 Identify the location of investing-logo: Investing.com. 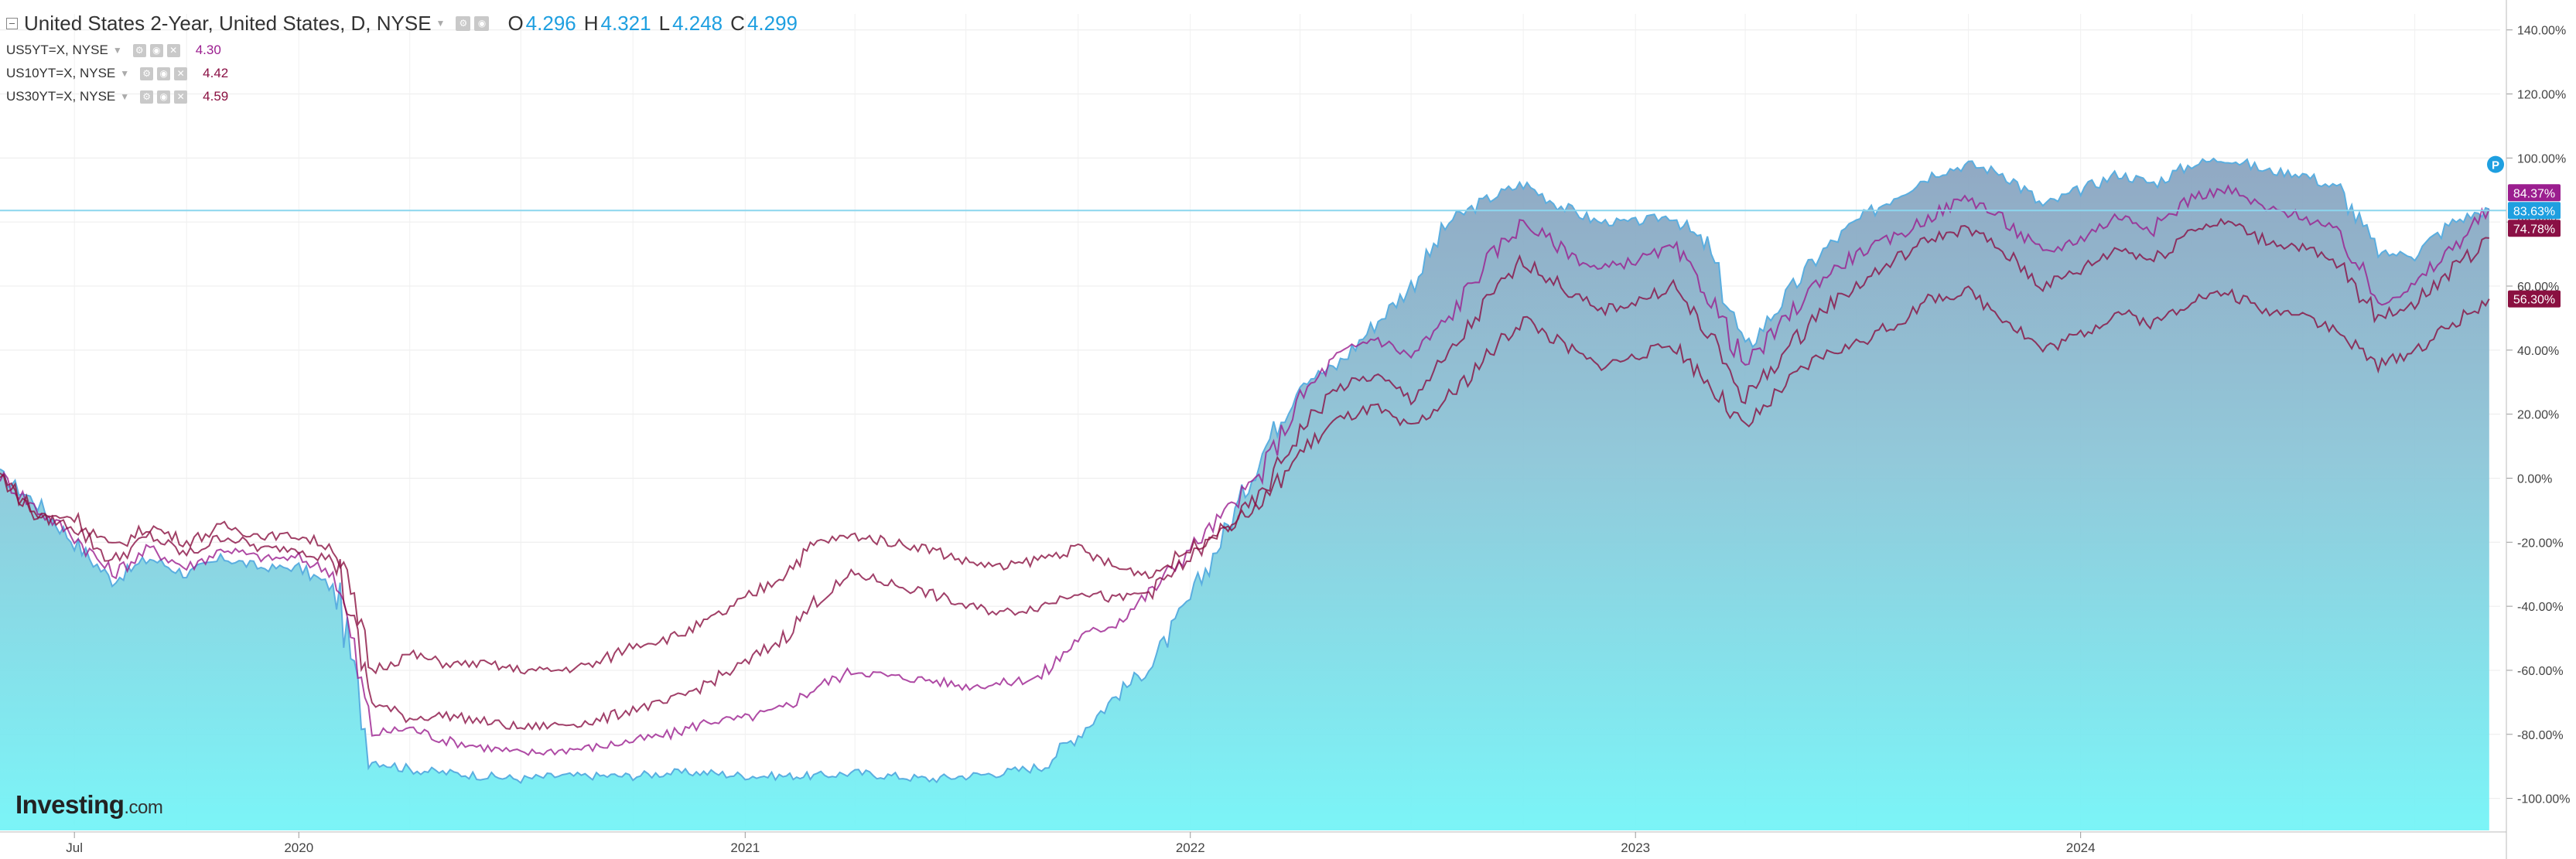
(89, 805).